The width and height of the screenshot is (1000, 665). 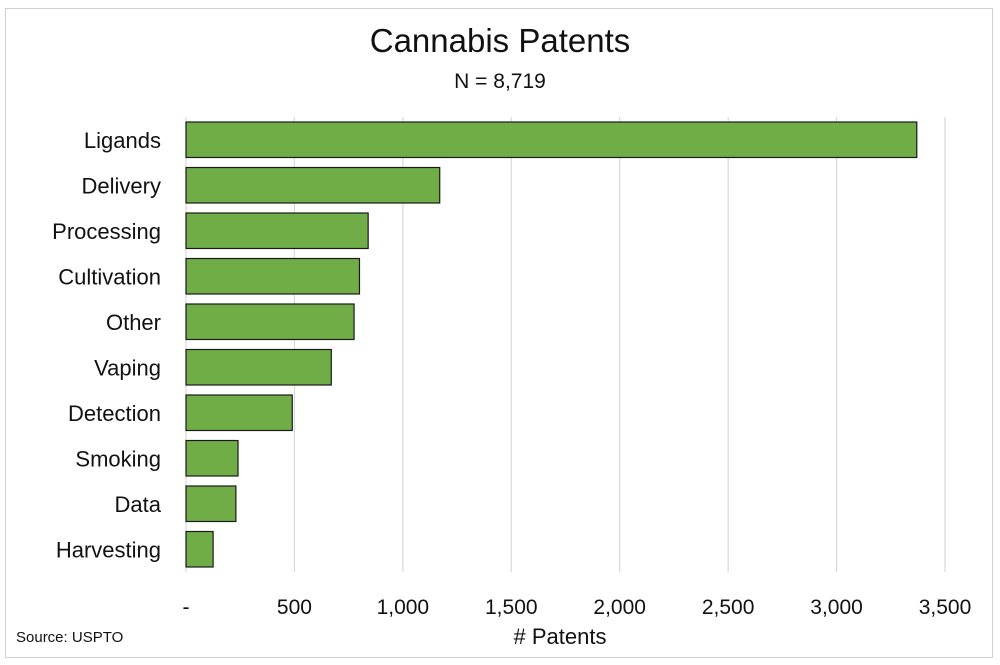 What do you see at coordinates (403, 607) in the screenshot?
I see `x-tick-label: 1,000` at bounding box center [403, 607].